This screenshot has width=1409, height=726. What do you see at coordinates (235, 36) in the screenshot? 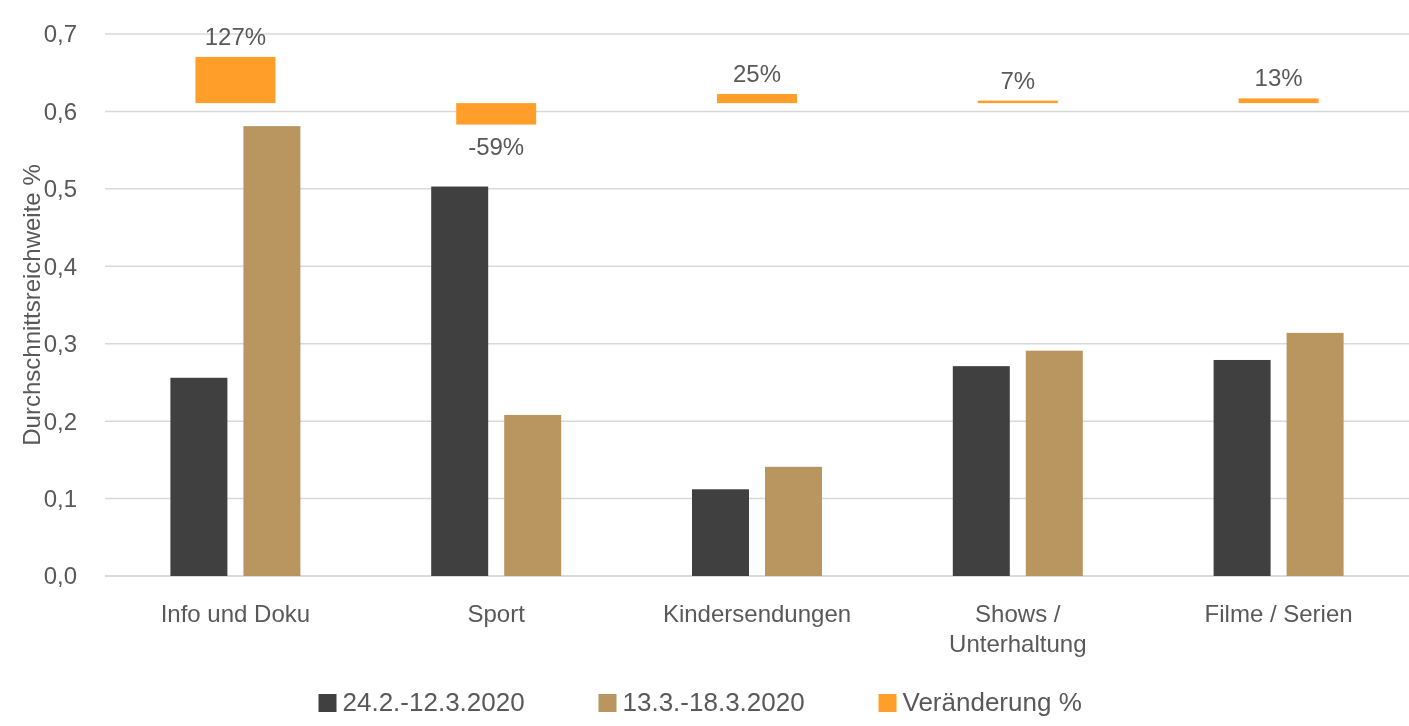
I see `data-label: 127%` at bounding box center [235, 36].